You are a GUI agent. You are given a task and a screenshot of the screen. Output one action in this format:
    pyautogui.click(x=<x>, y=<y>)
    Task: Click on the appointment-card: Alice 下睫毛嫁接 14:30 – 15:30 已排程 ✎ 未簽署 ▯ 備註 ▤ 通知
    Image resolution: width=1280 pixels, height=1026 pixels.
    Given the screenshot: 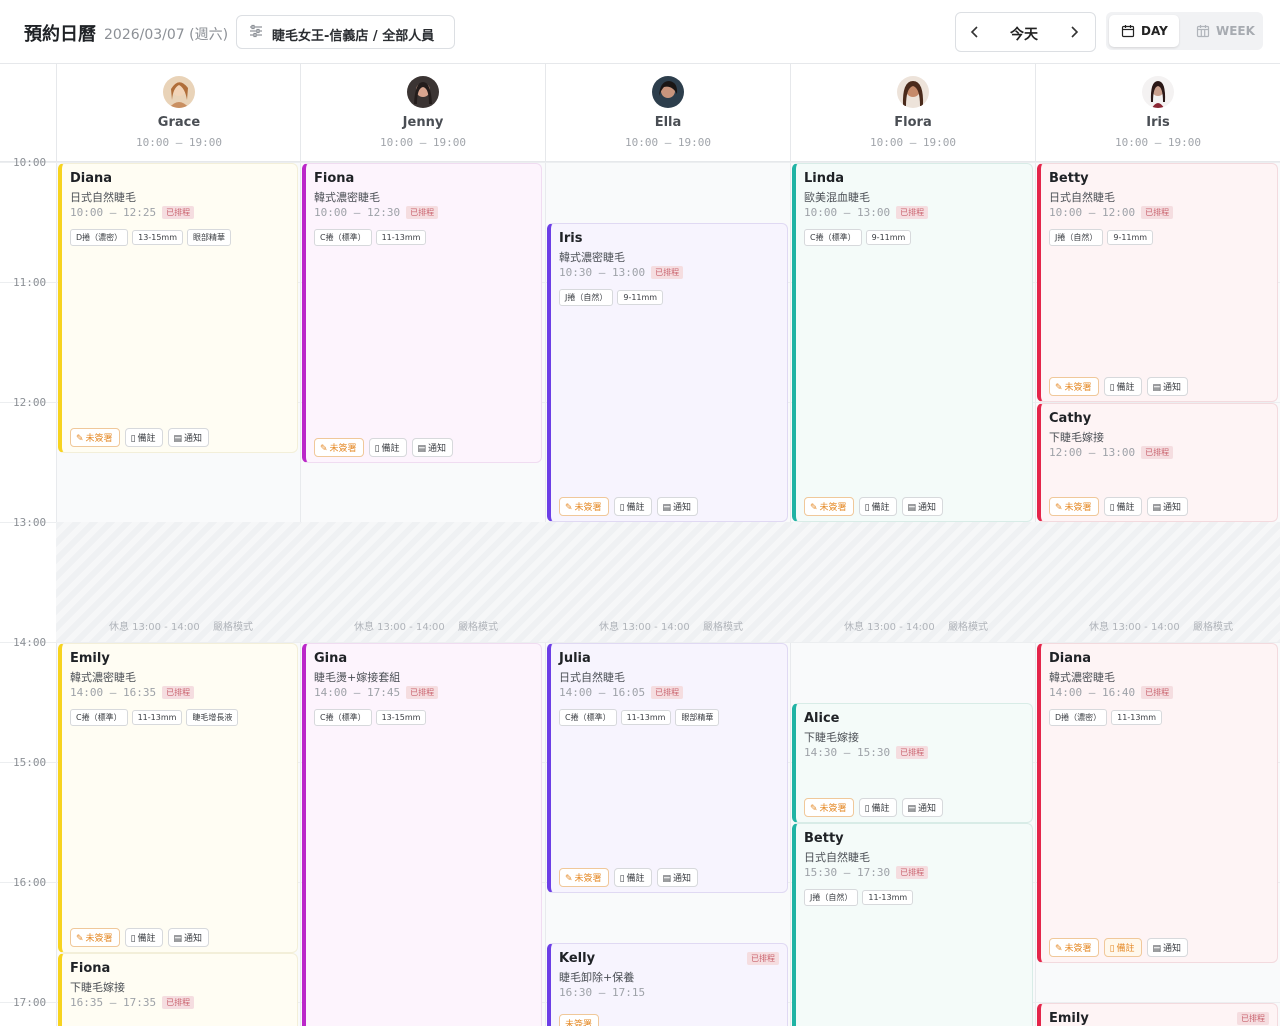 What is the action you would take?
    pyautogui.click(x=912, y=763)
    